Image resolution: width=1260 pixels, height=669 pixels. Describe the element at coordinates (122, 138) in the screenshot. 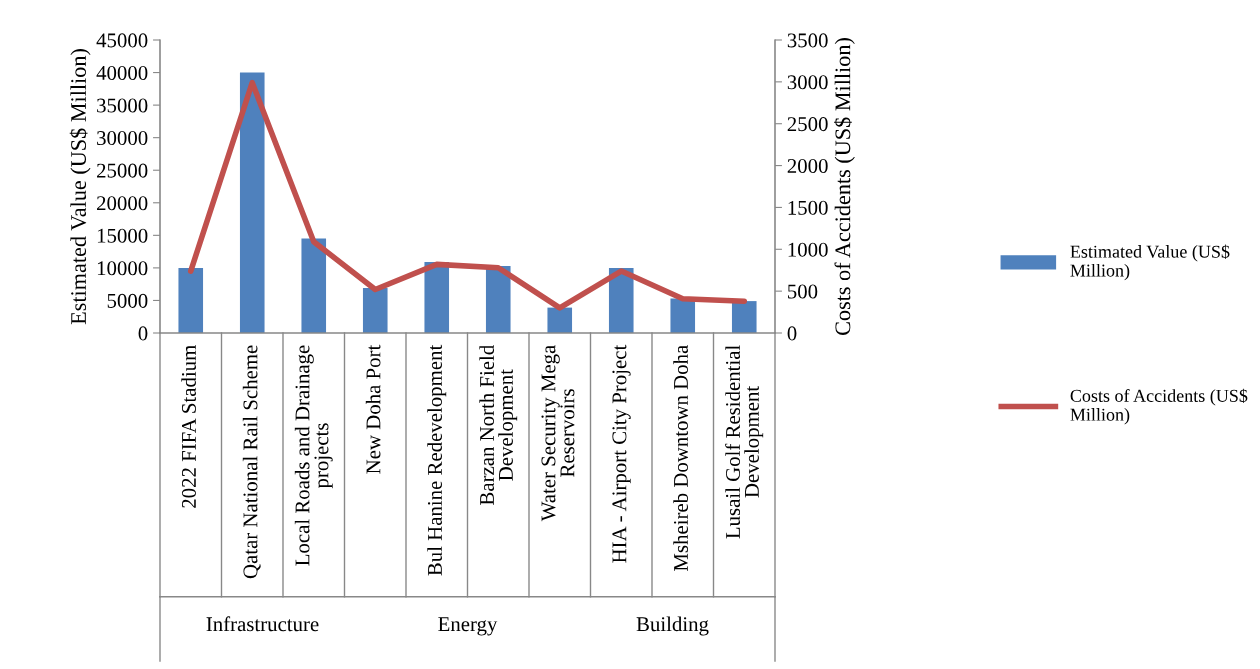

I see `y-tick-label: 30000` at that location.